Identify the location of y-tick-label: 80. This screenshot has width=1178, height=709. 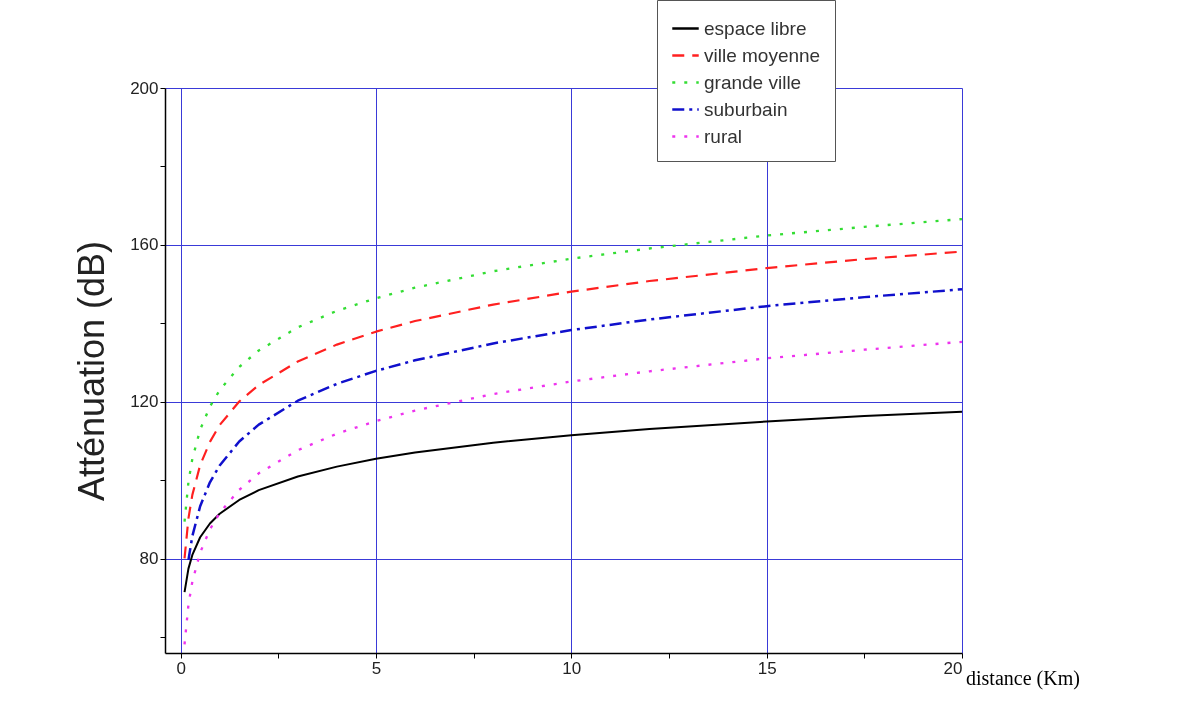
(149, 559).